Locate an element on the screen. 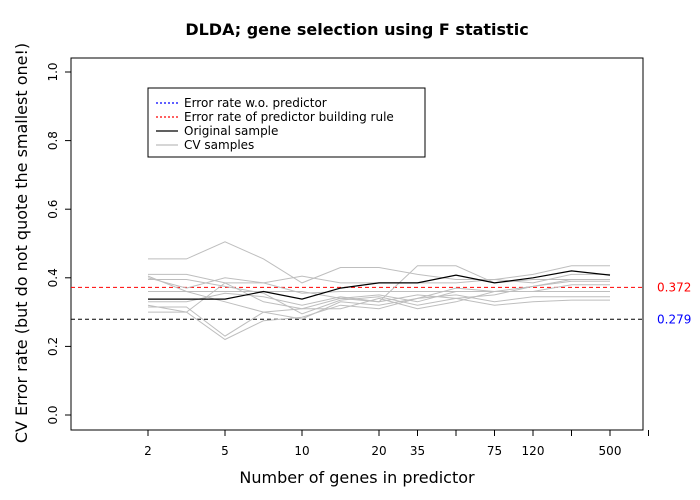 The image size is (700, 500). legend-box is located at coordinates (286, 122).